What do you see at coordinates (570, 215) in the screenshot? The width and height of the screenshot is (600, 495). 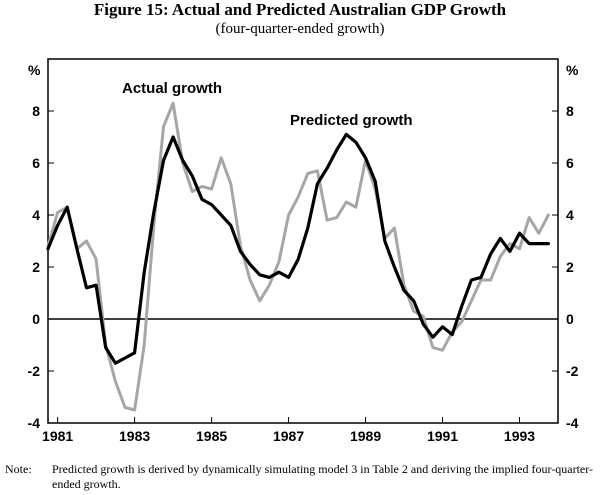 I see `y-tick-label-right: 4` at bounding box center [570, 215].